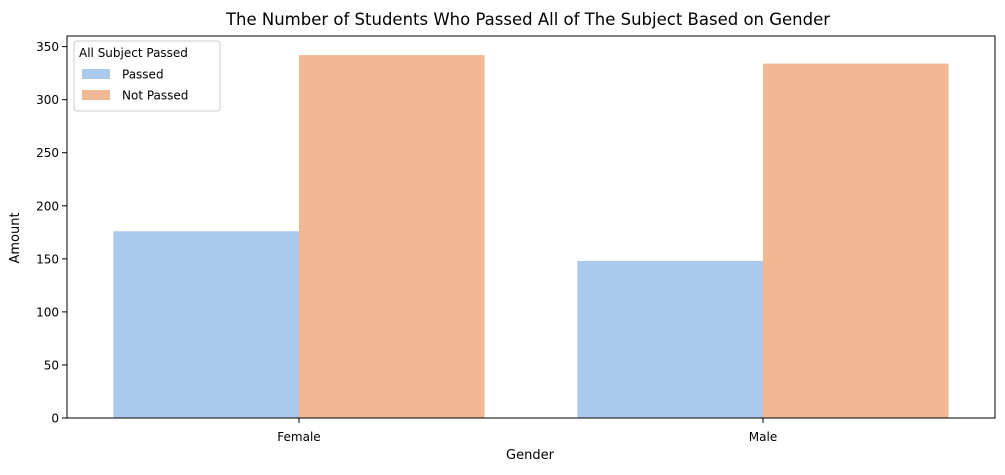 The height and width of the screenshot is (475, 1005). I want to click on legend-swatch-passed, so click(96, 74).